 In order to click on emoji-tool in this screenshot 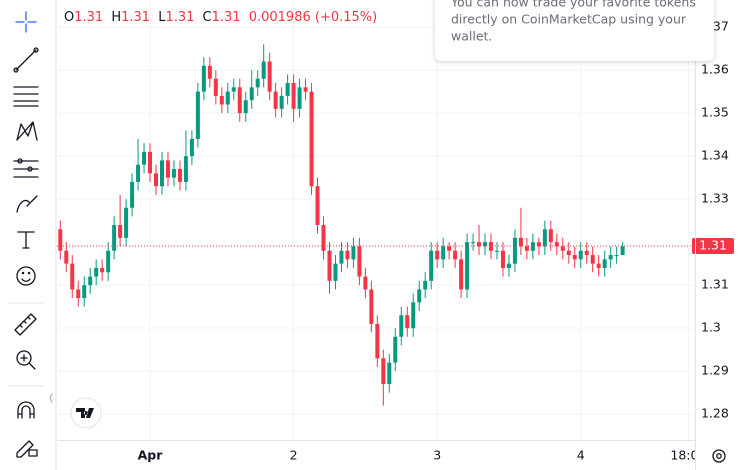, I will do `click(26, 276)`.